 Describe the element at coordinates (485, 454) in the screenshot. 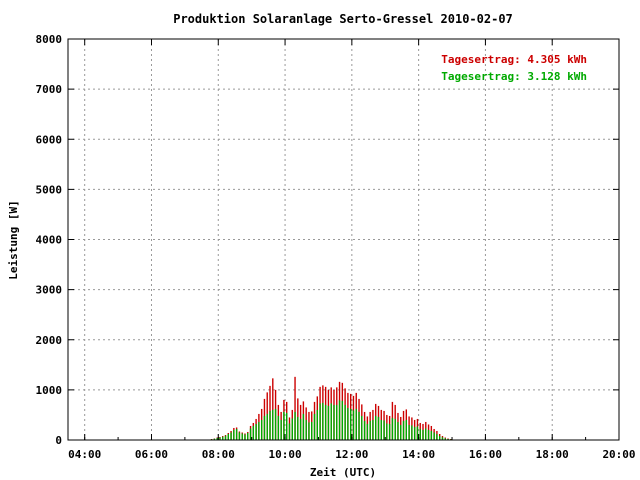

I see `x-tick-label: 16:00` at that location.